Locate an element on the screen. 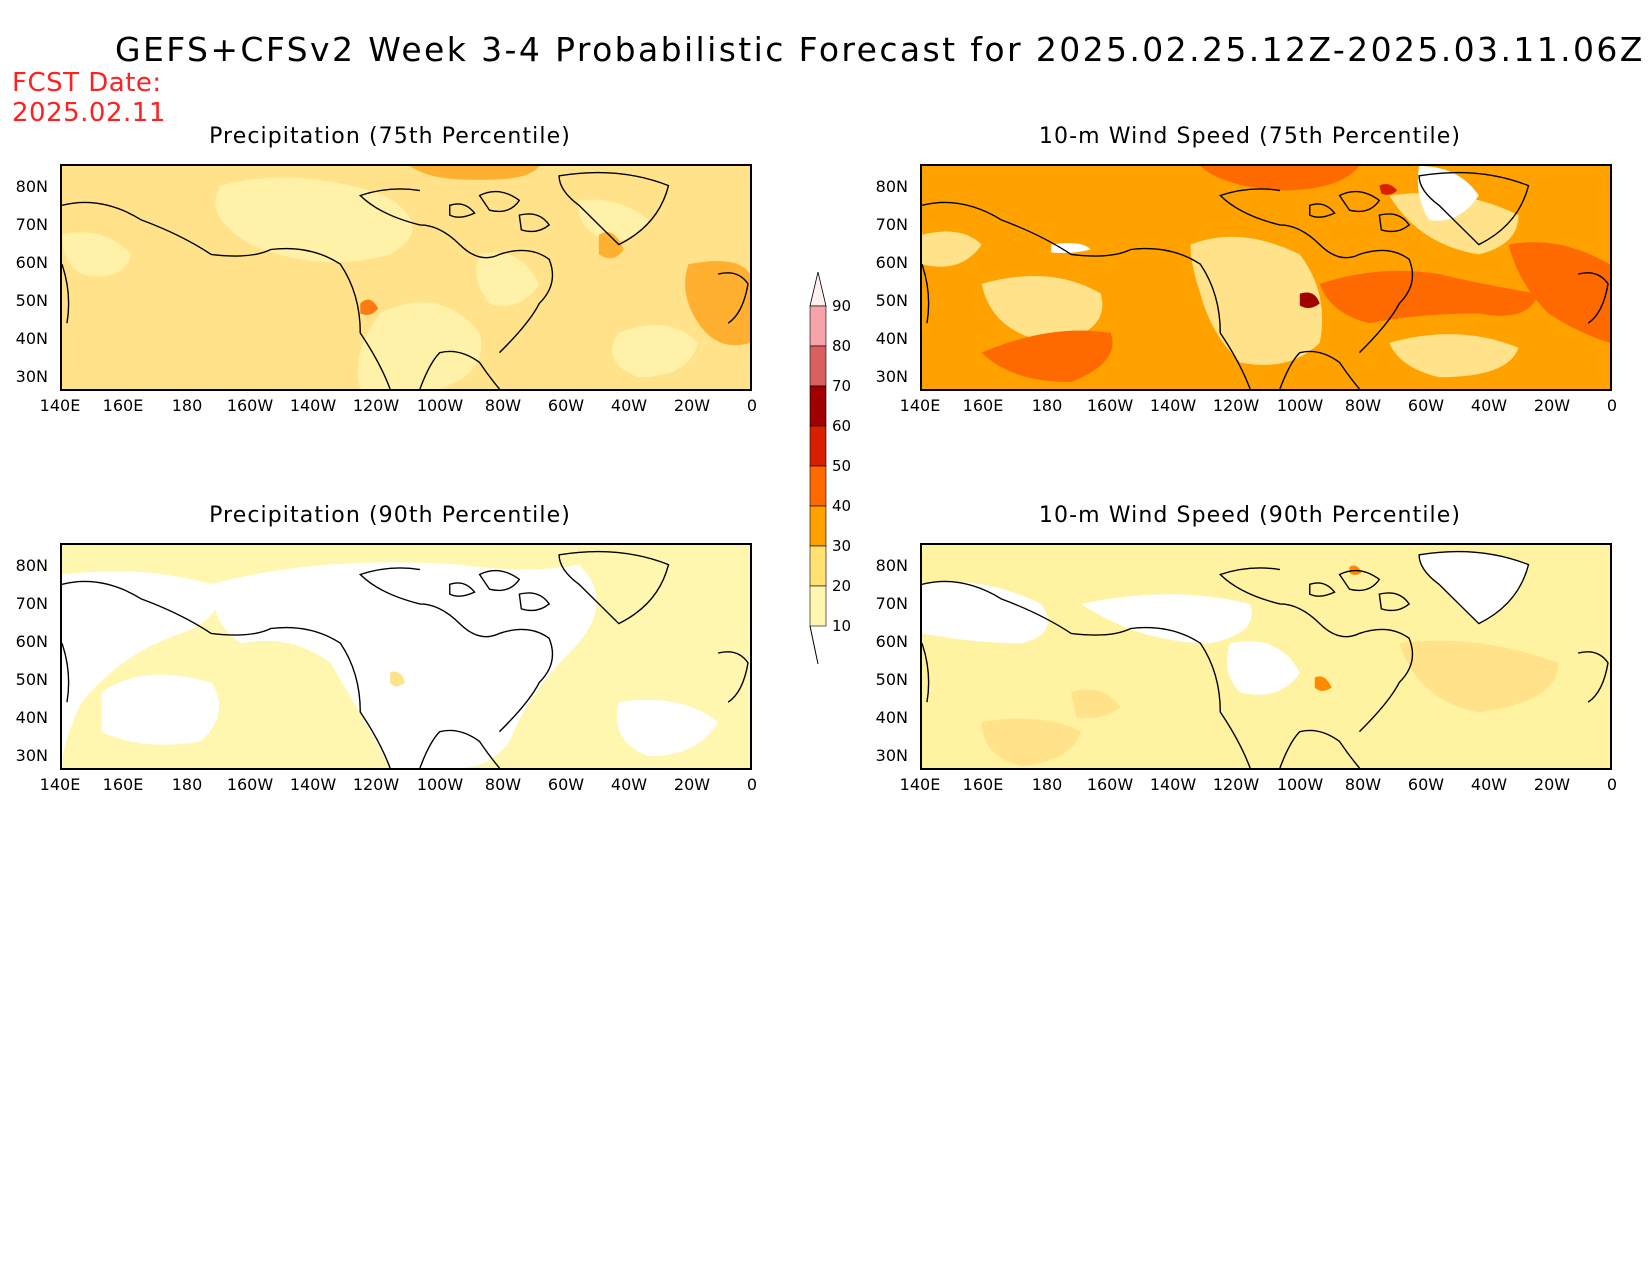  panel-wind-90: 10-m Wind Speed (90th Percentile) is located at coordinates (1238, 673).